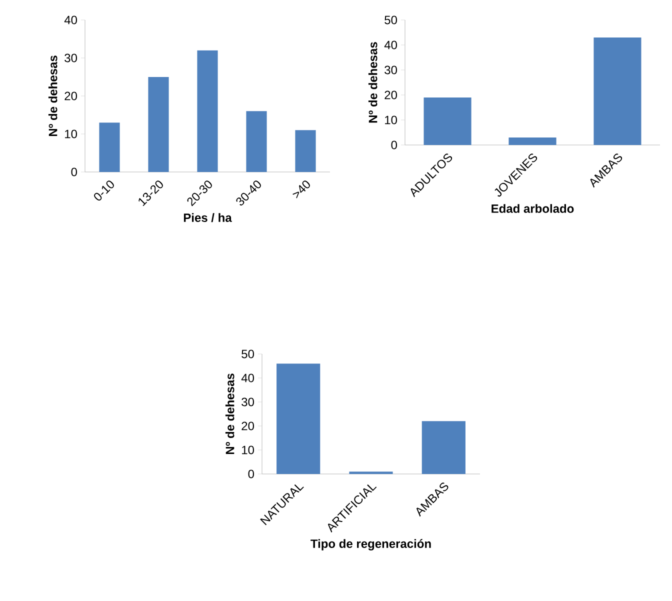  I want to click on x-axis-title: Tipo de regeneración, so click(370, 544).